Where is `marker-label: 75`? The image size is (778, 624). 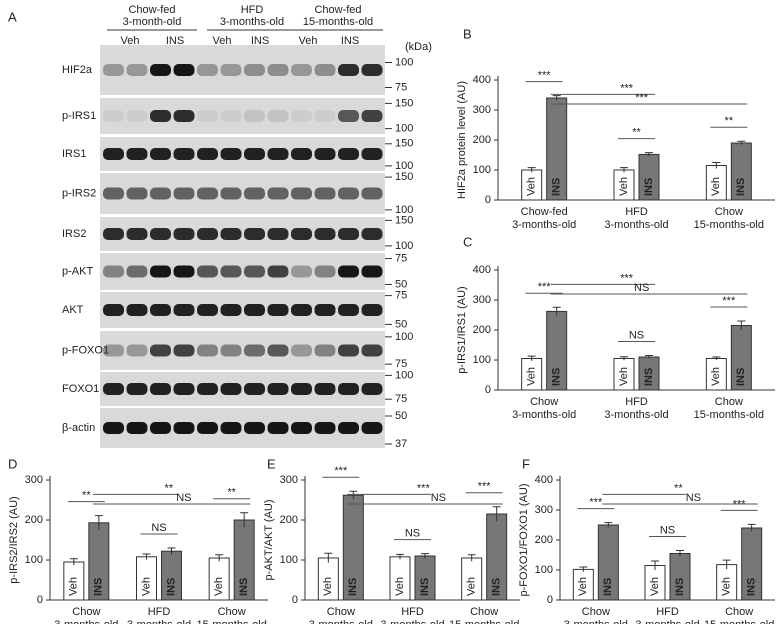 marker-label: 75 is located at coordinates (401, 87).